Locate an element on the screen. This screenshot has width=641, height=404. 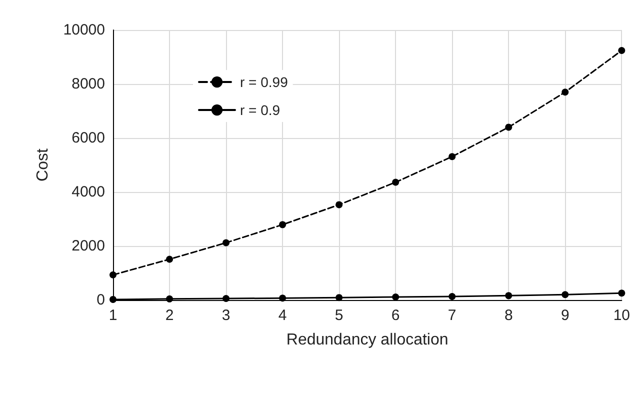
x-tick-label: 3 is located at coordinates (226, 315).